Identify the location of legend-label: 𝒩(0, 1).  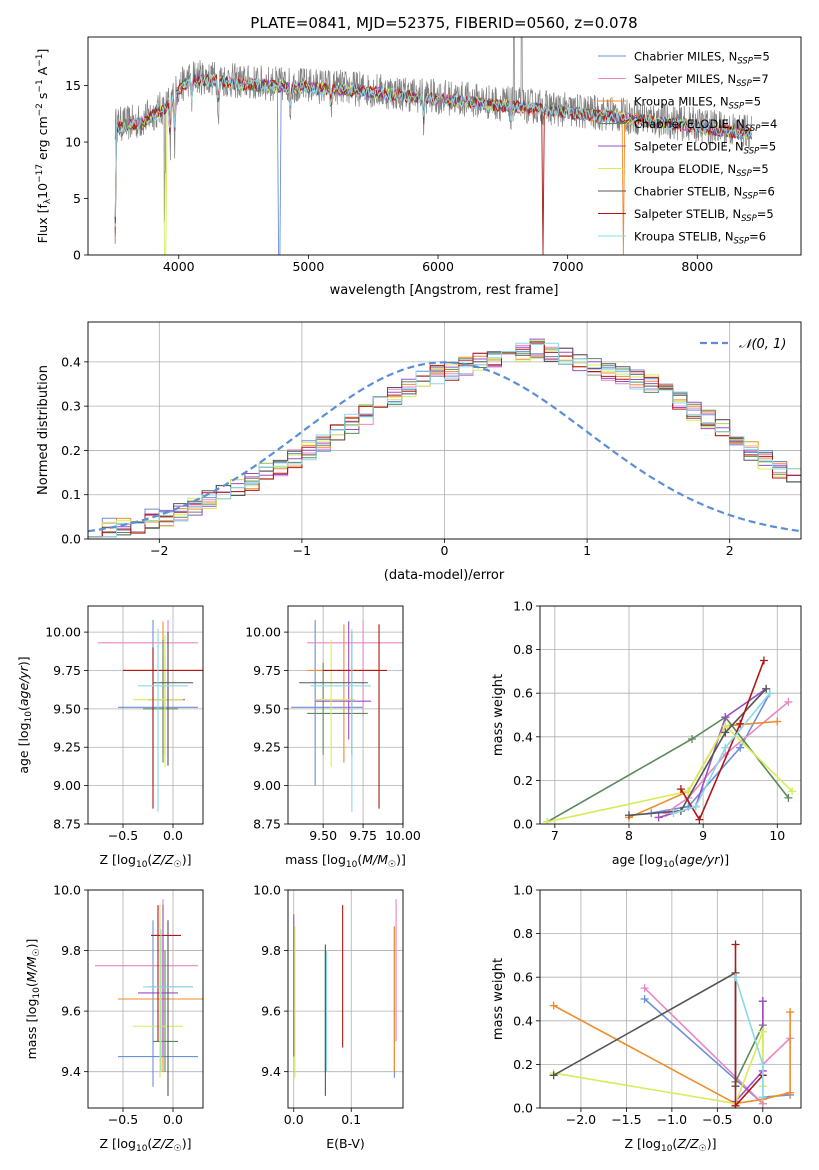
(762, 344).